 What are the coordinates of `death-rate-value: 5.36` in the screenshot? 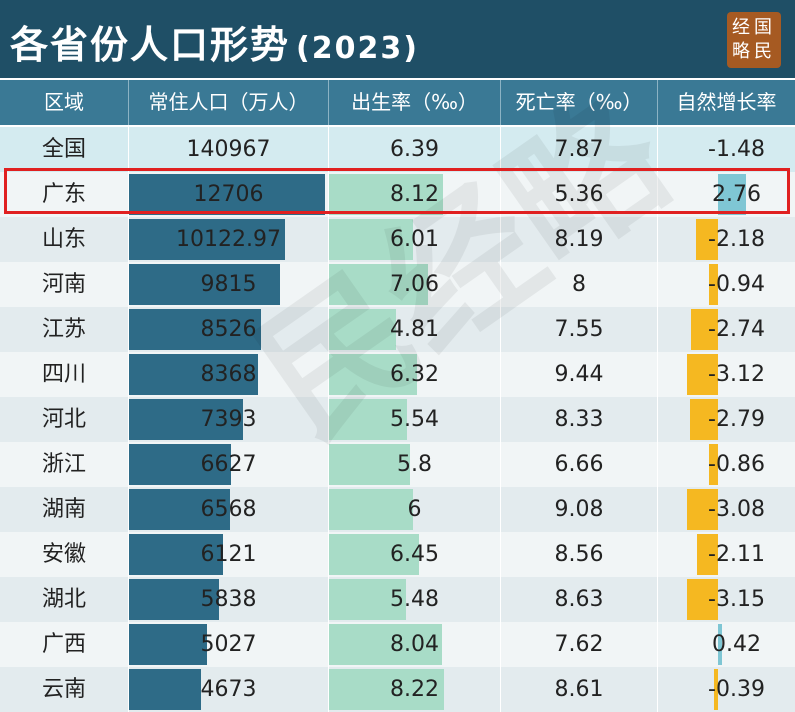 It's located at (579, 194).